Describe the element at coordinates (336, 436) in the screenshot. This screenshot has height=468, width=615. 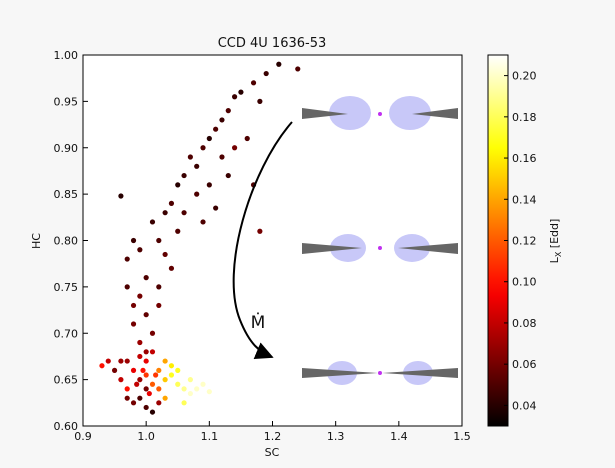
I see `x-tick-label: 1.3` at that location.